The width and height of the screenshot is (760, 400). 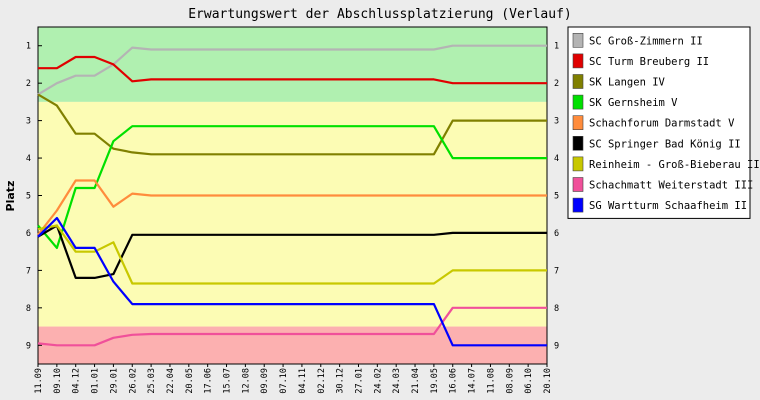 I want to click on x-tick-label: 24.02, so click(x=378, y=381).